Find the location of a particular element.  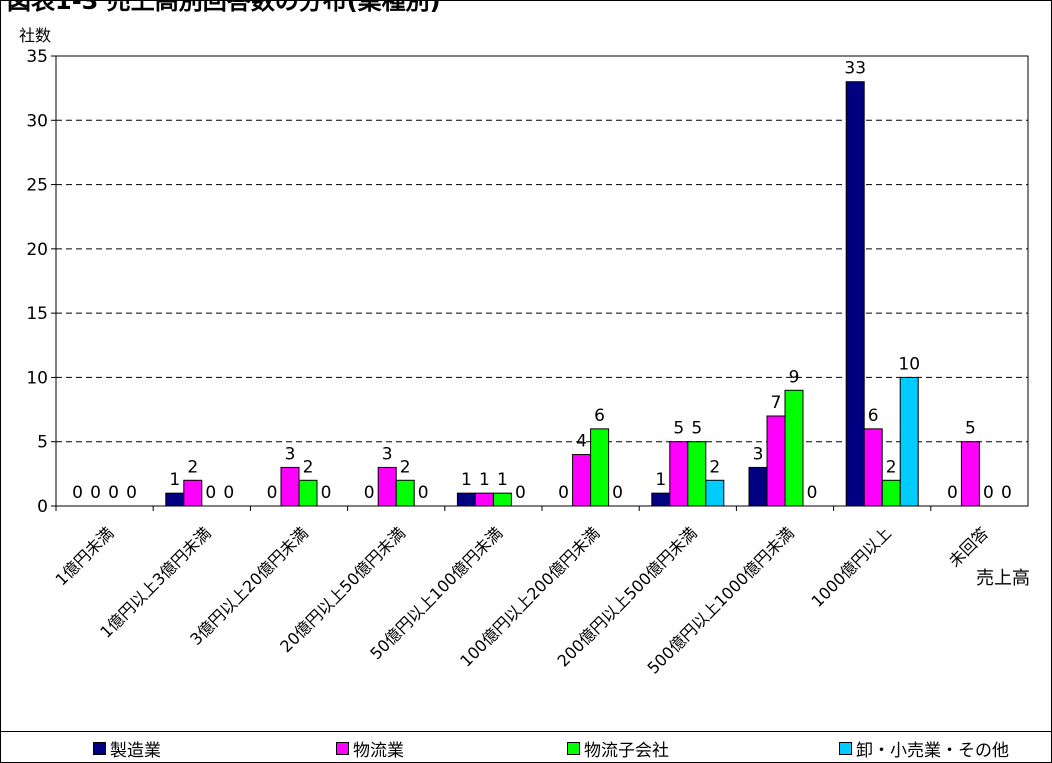

y-tick-label: 5 is located at coordinates (42, 443).